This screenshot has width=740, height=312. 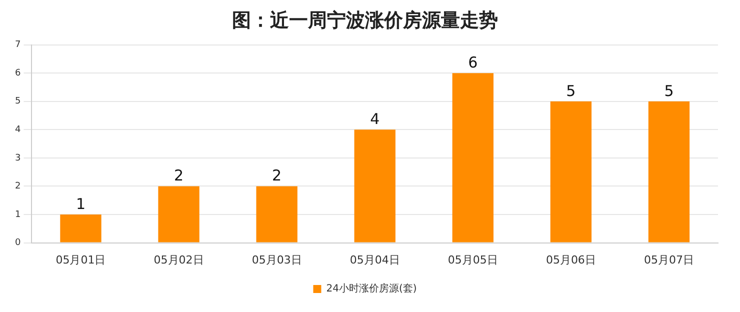 I want to click on data-label: 4, so click(x=375, y=119).